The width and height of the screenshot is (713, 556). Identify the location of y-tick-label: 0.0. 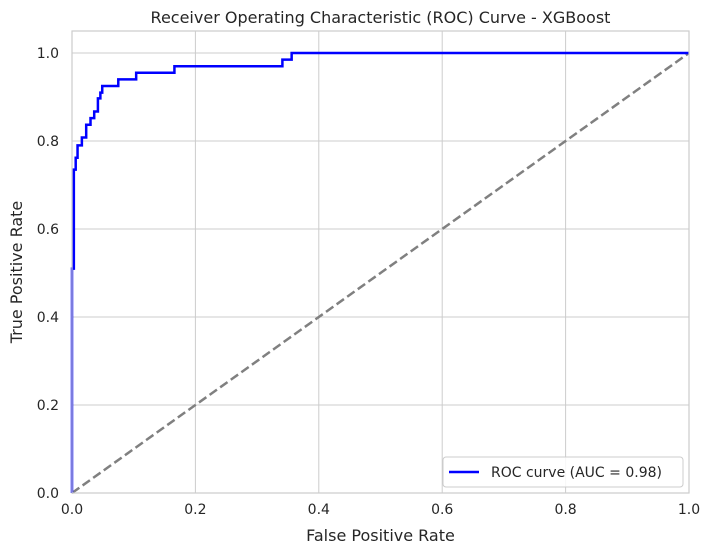
(48, 494).